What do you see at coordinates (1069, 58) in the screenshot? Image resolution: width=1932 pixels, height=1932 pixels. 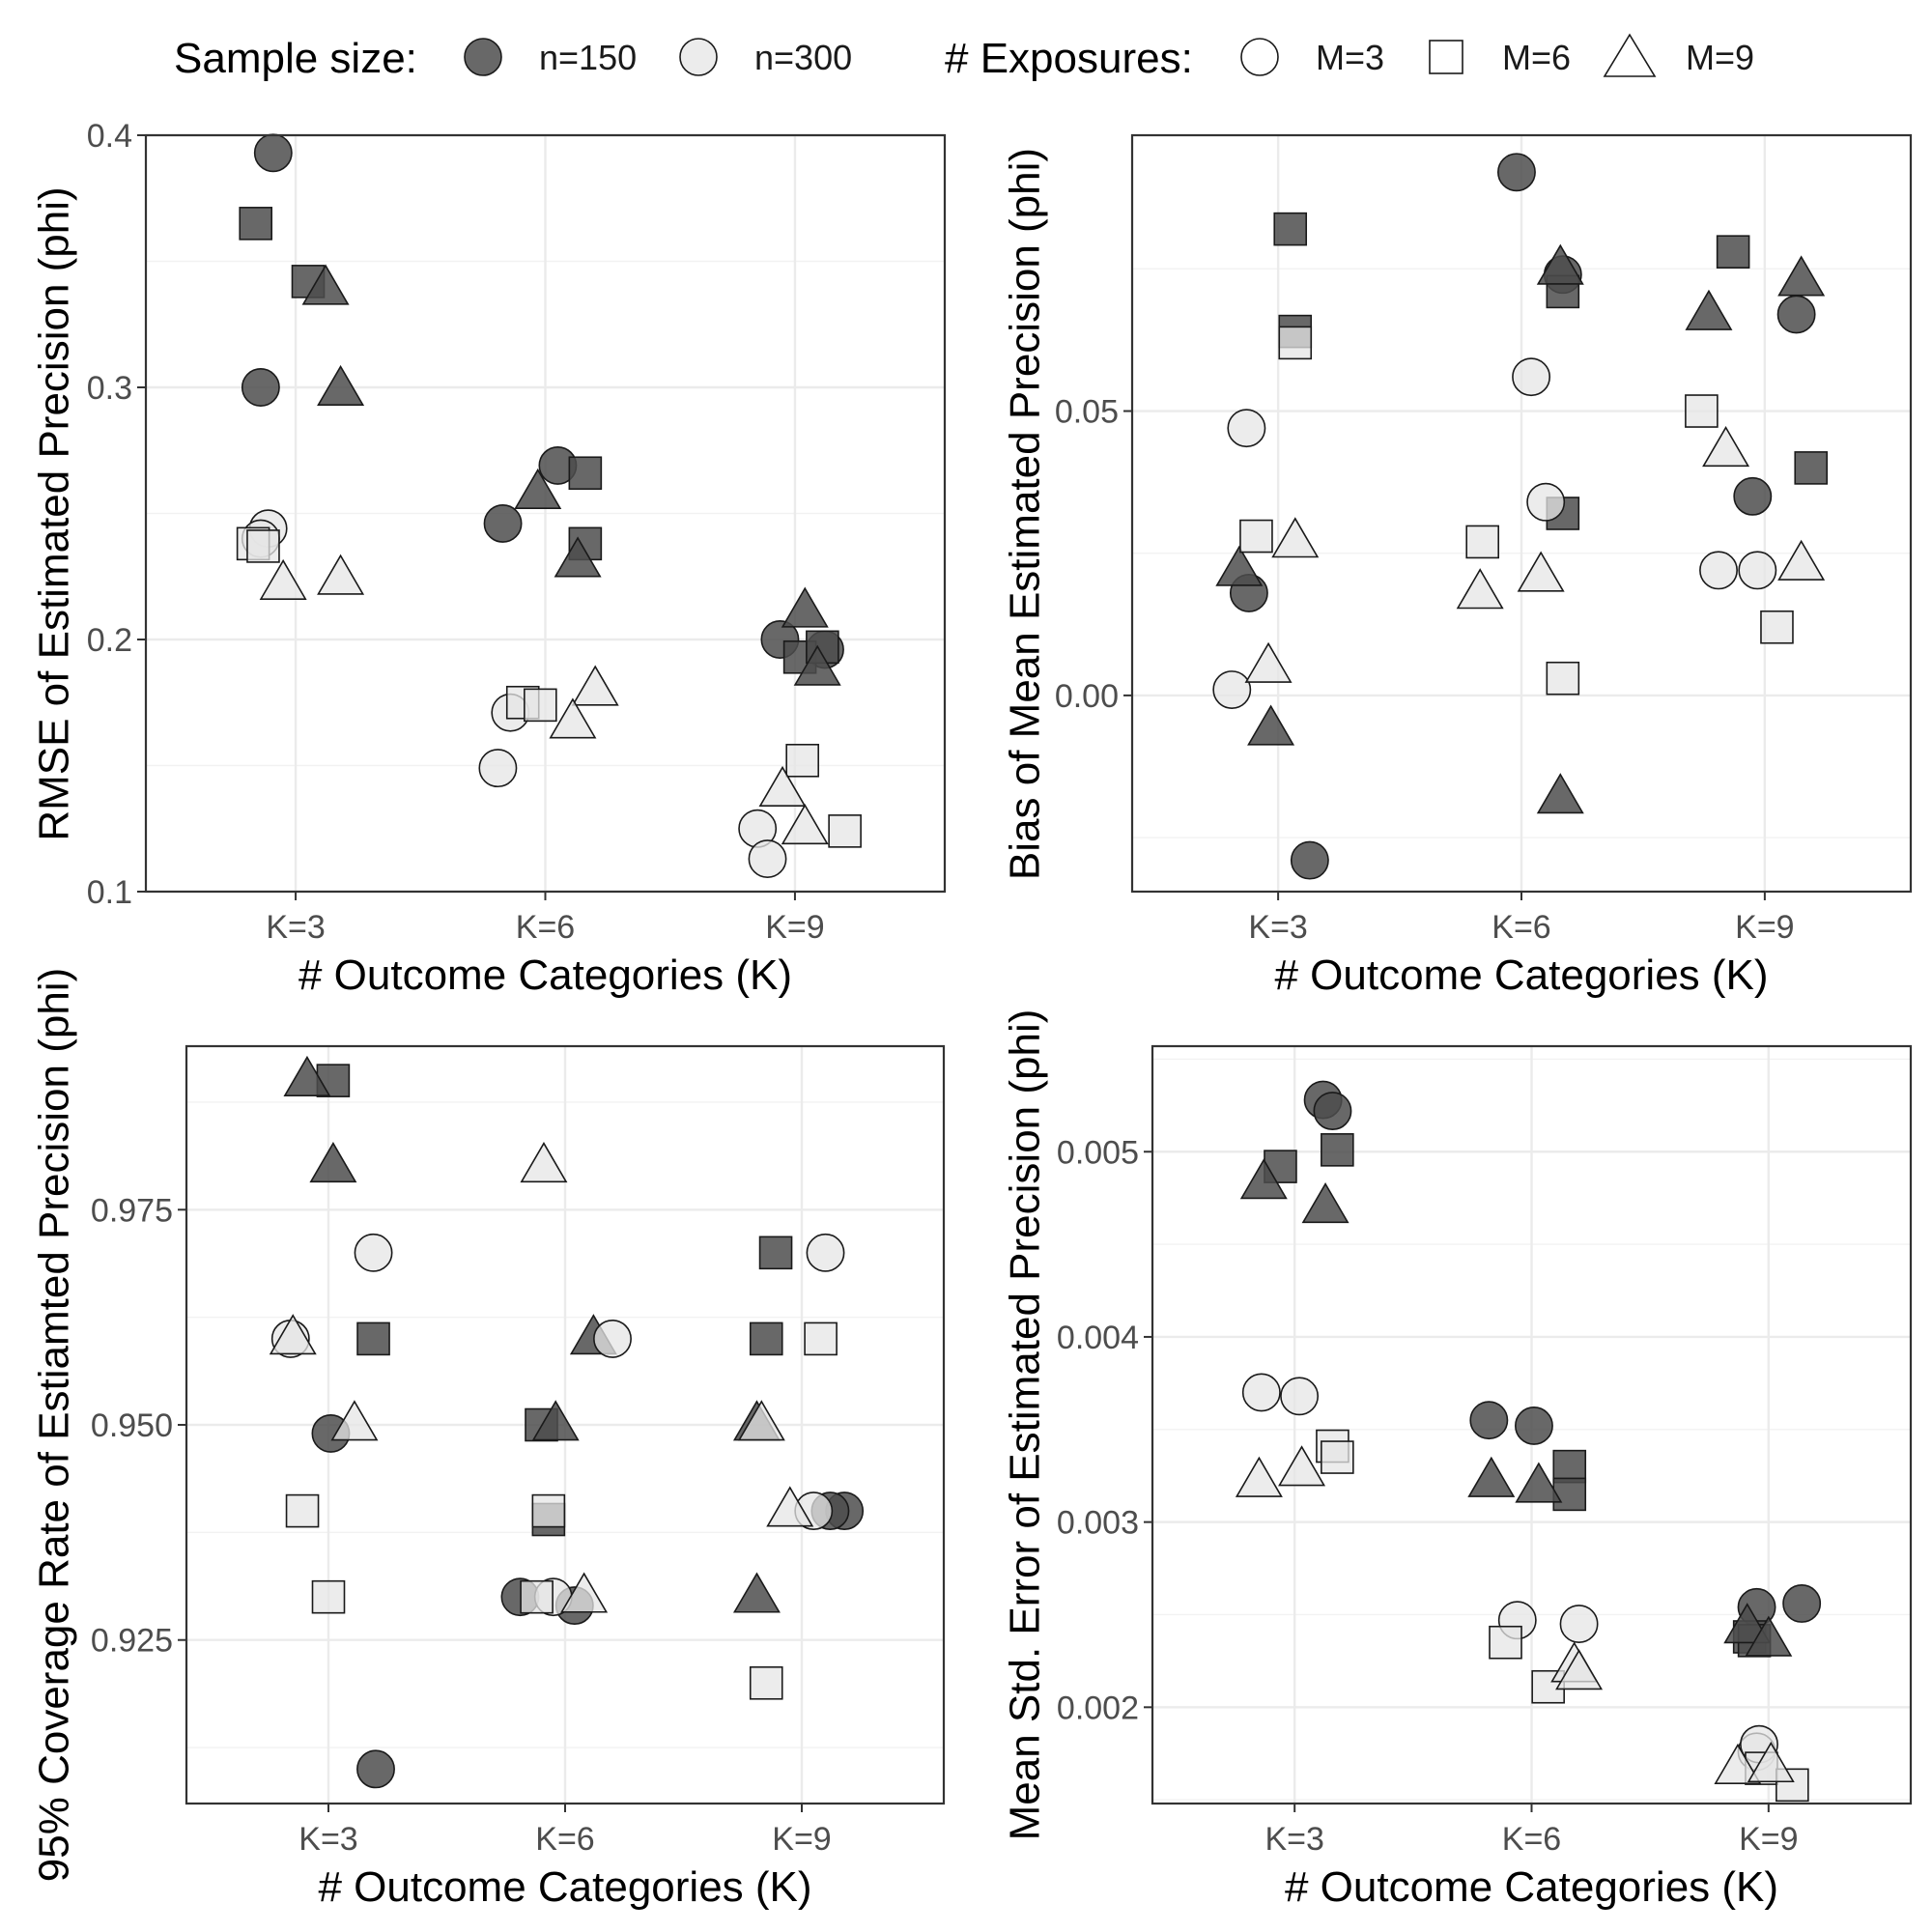 I see `legend-exposures-title: # Exposures:` at bounding box center [1069, 58].